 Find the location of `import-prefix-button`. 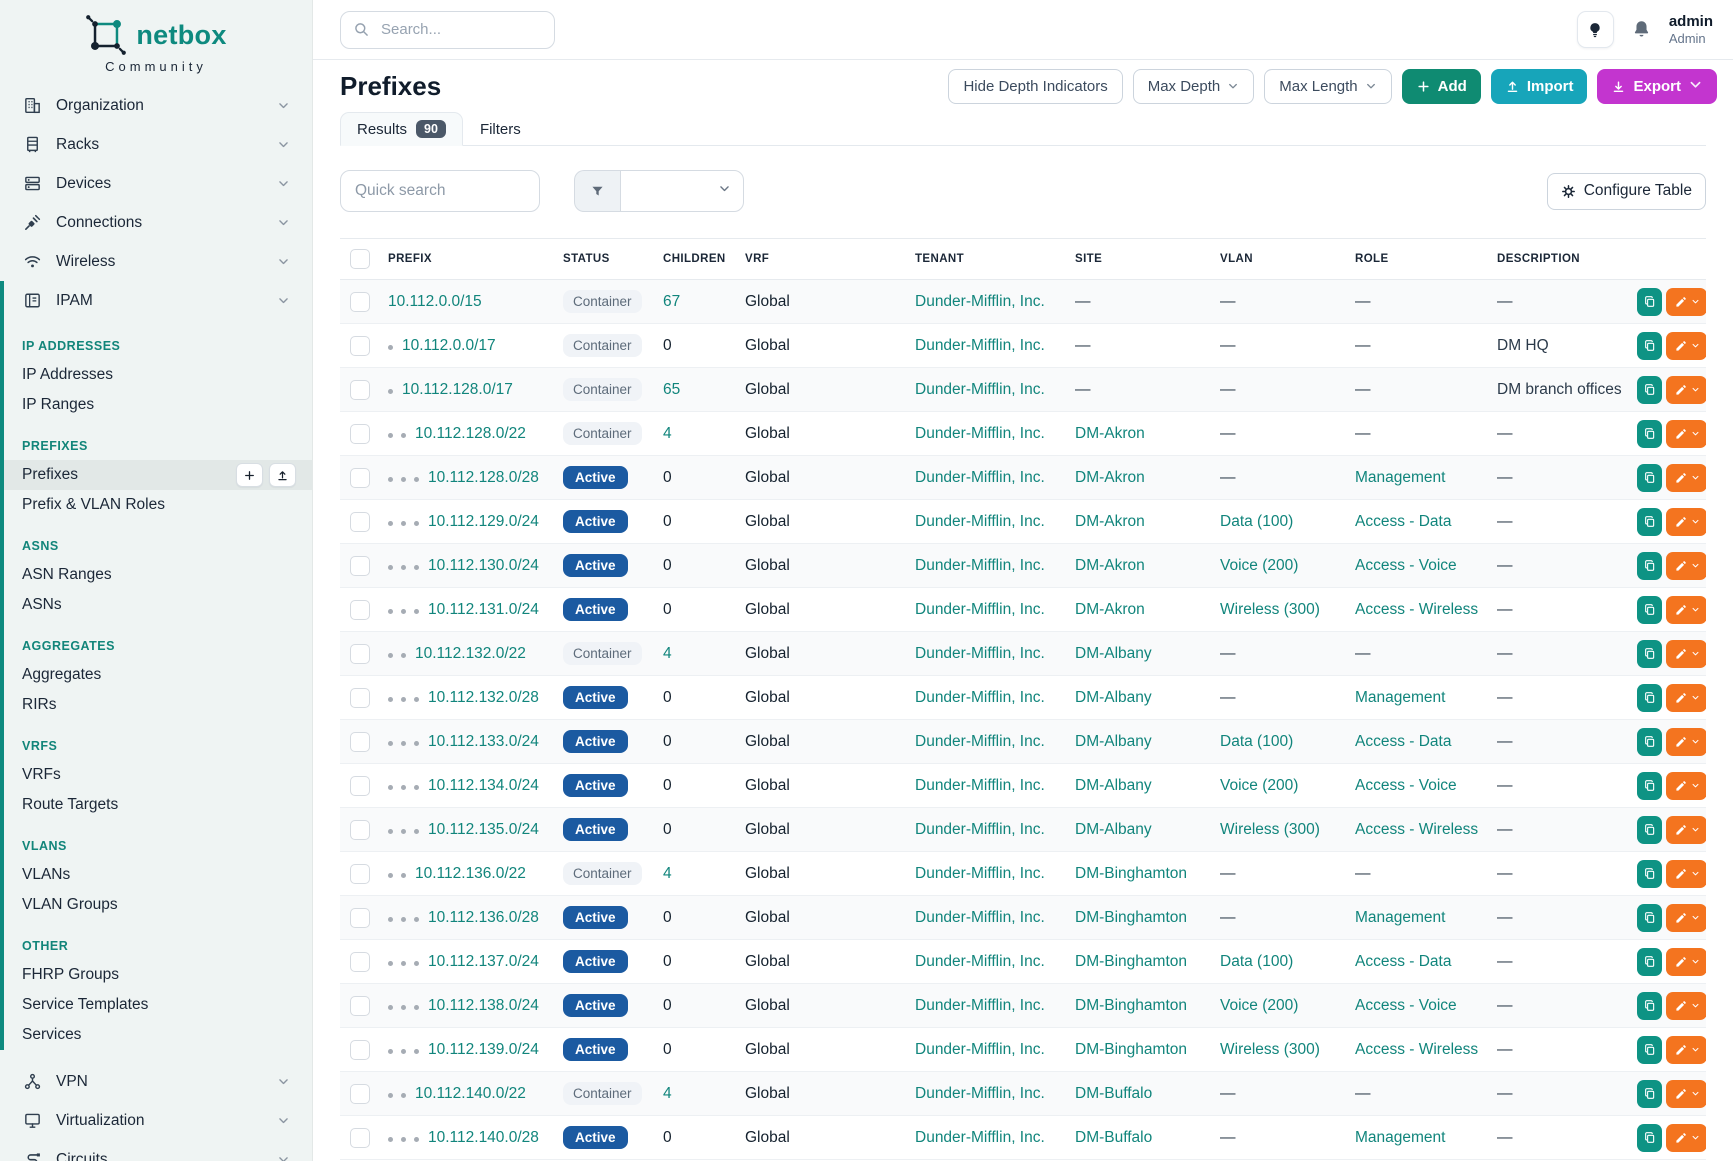

import-prefix-button is located at coordinates (282, 475).